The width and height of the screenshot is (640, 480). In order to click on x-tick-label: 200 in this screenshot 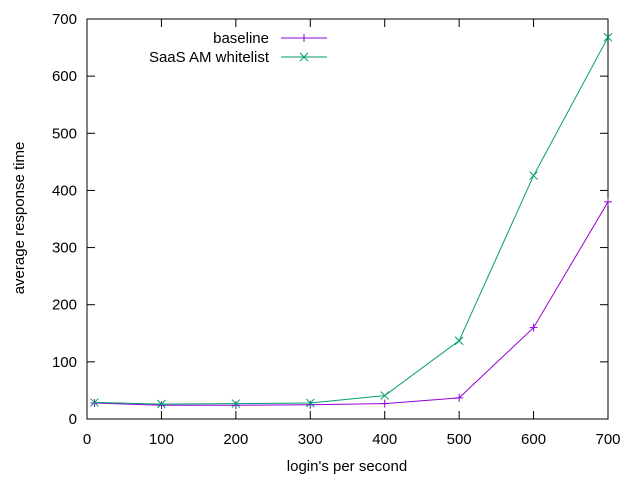, I will do `click(235, 439)`.